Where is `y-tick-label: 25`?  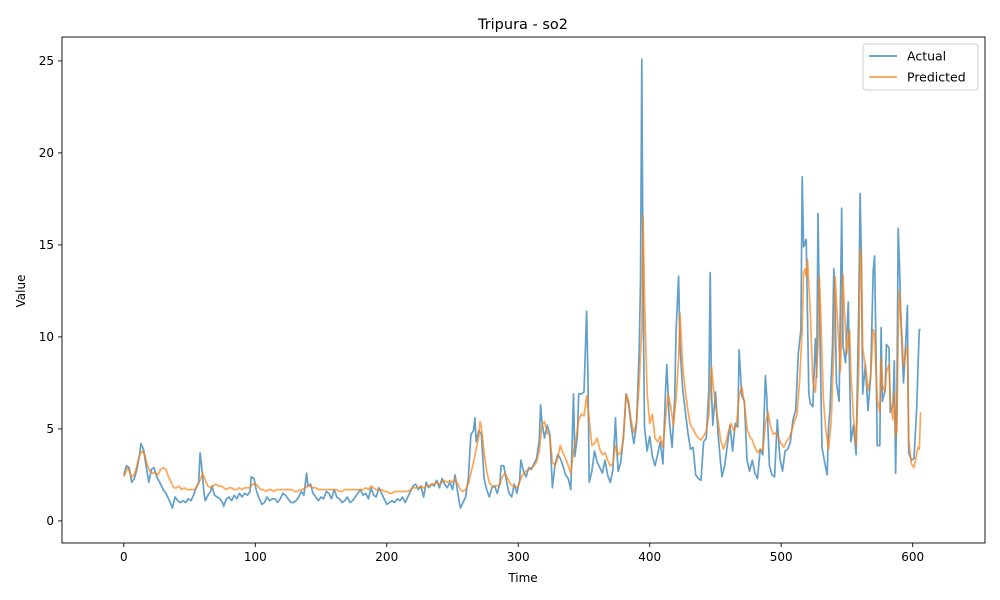 y-tick-label: 25 is located at coordinates (46, 61).